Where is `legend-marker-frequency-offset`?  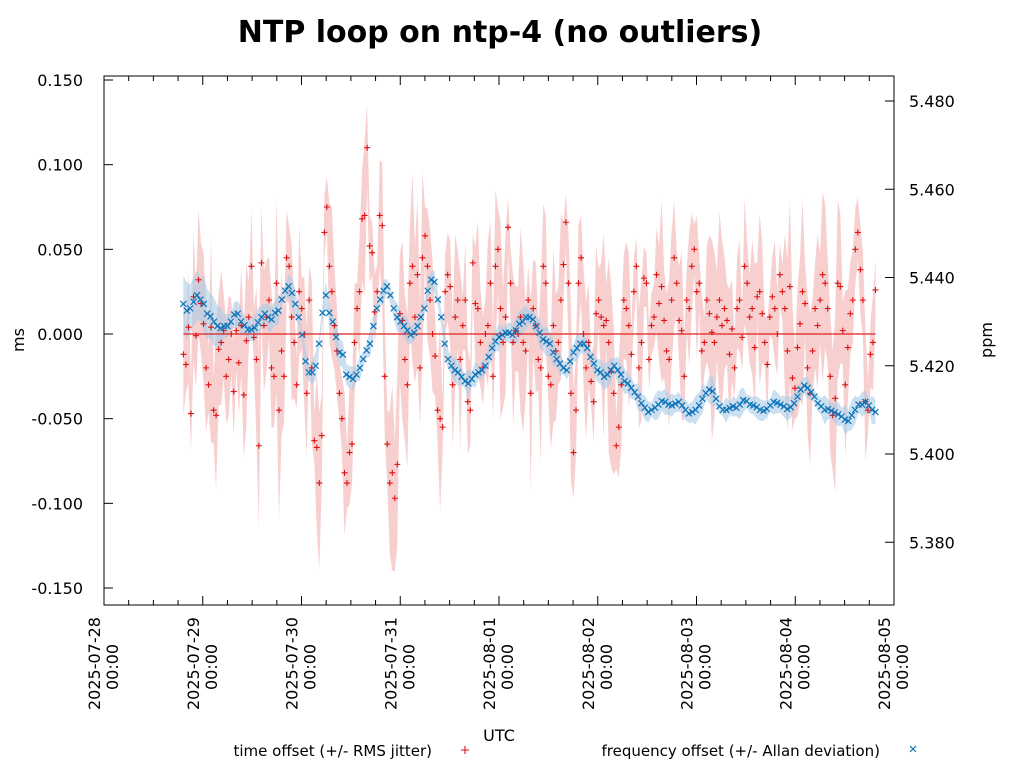
legend-marker-frequency-offset is located at coordinates (913, 749).